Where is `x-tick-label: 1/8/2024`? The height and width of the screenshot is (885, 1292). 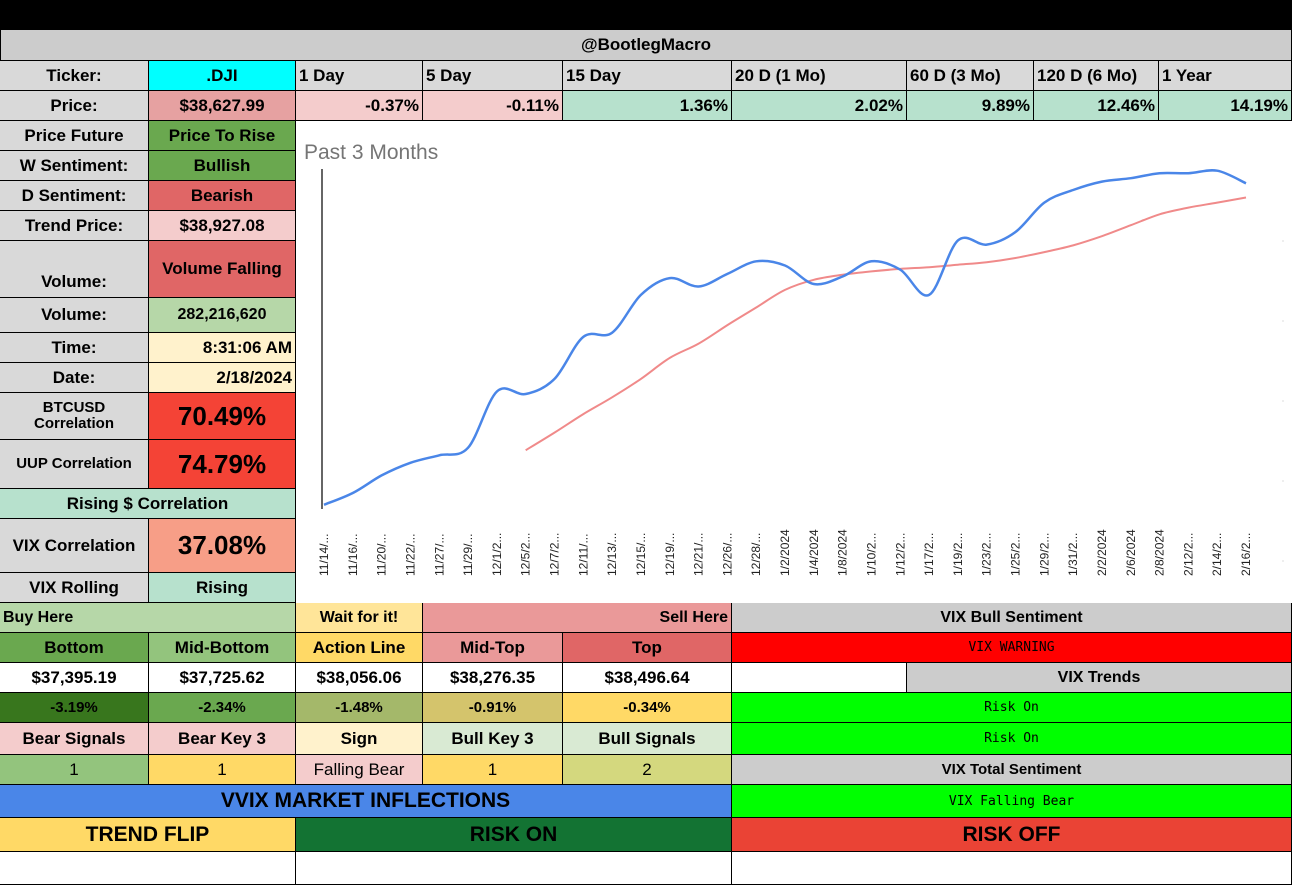
x-tick-label: 1/8/2024 is located at coordinates (843, 552).